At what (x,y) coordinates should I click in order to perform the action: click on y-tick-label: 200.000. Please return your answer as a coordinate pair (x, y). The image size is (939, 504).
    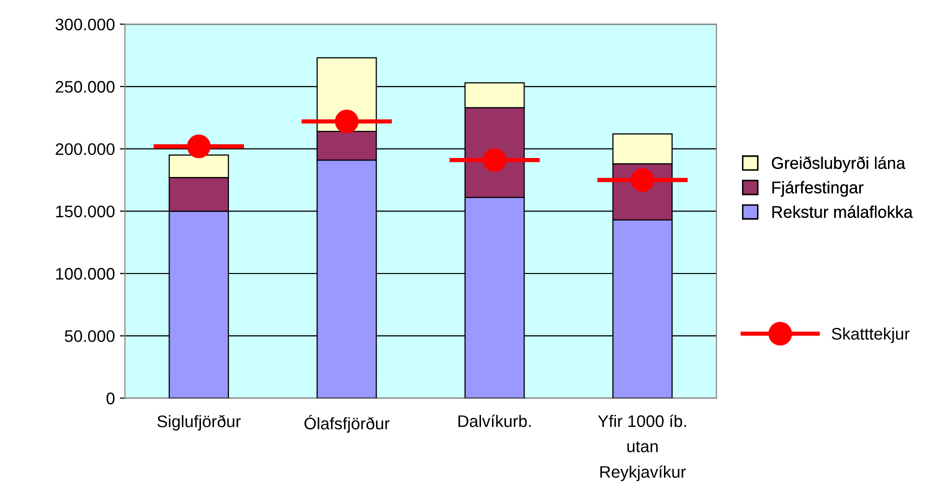
    Looking at the image, I should click on (85, 149).